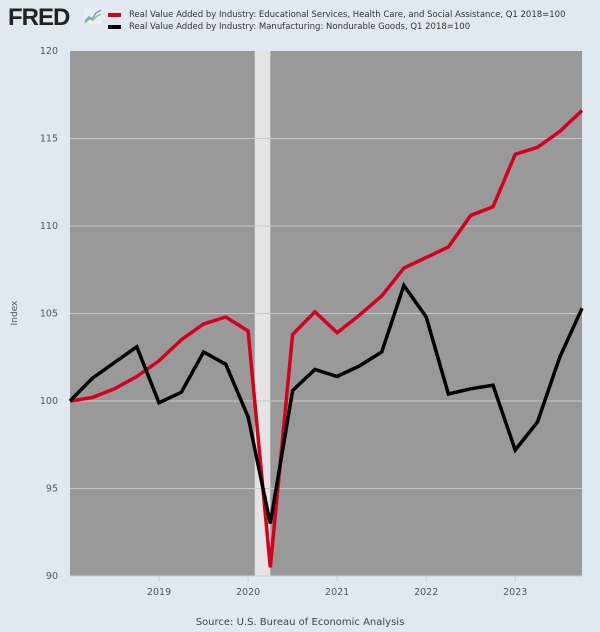  What do you see at coordinates (52, 576) in the screenshot?
I see `y-tick-label: 90` at bounding box center [52, 576].